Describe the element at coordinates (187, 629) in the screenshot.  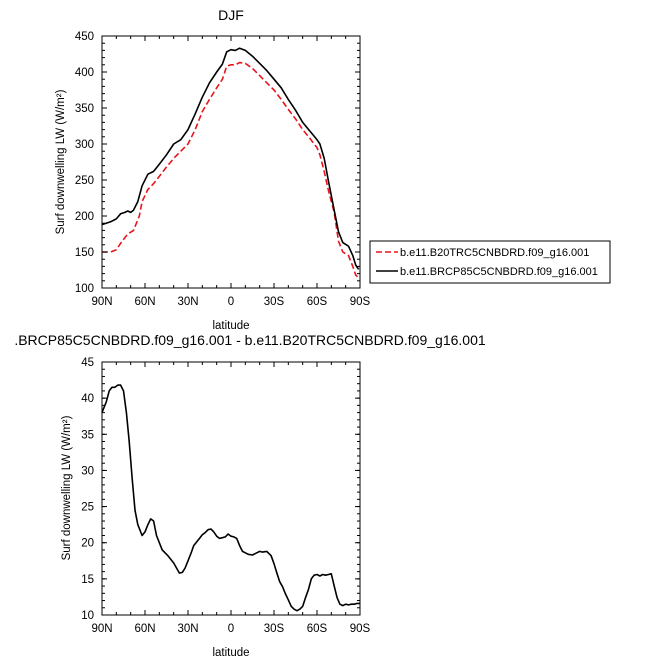
I see `bottom-x-tick-label: 30N` at that location.